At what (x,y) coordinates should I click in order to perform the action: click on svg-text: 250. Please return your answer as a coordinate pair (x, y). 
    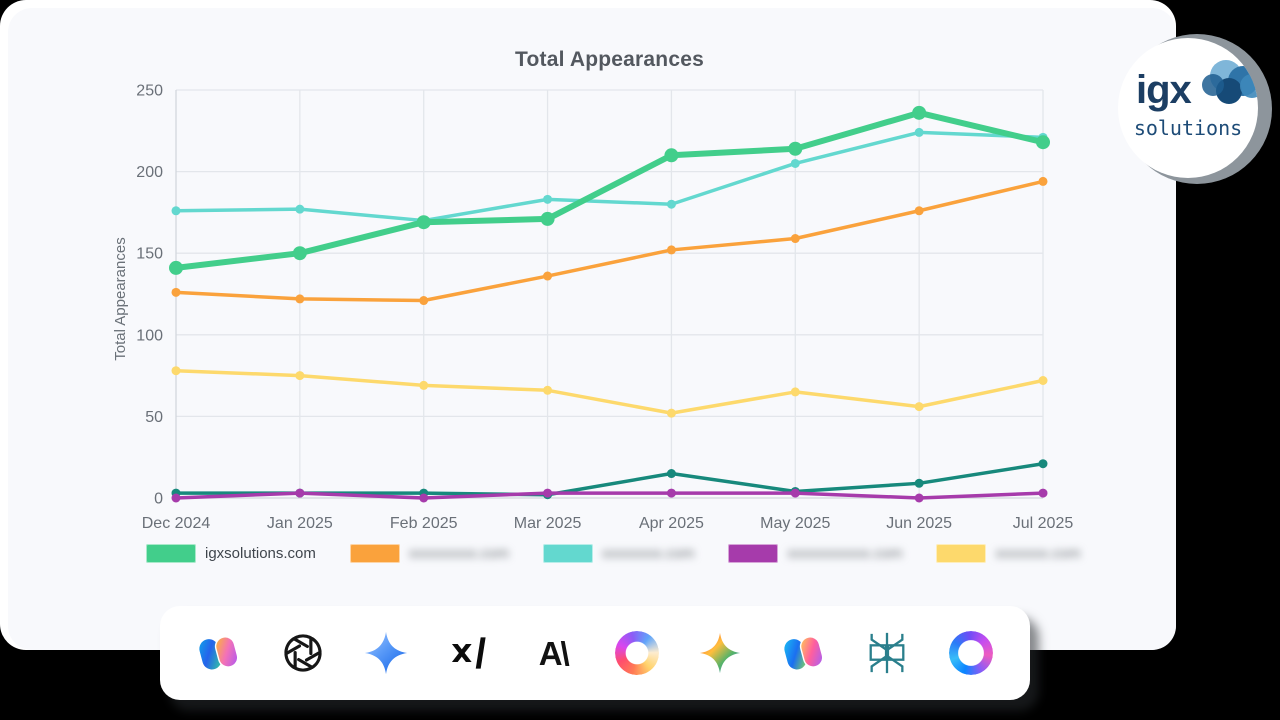
    Looking at the image, I should click on (149, 91).